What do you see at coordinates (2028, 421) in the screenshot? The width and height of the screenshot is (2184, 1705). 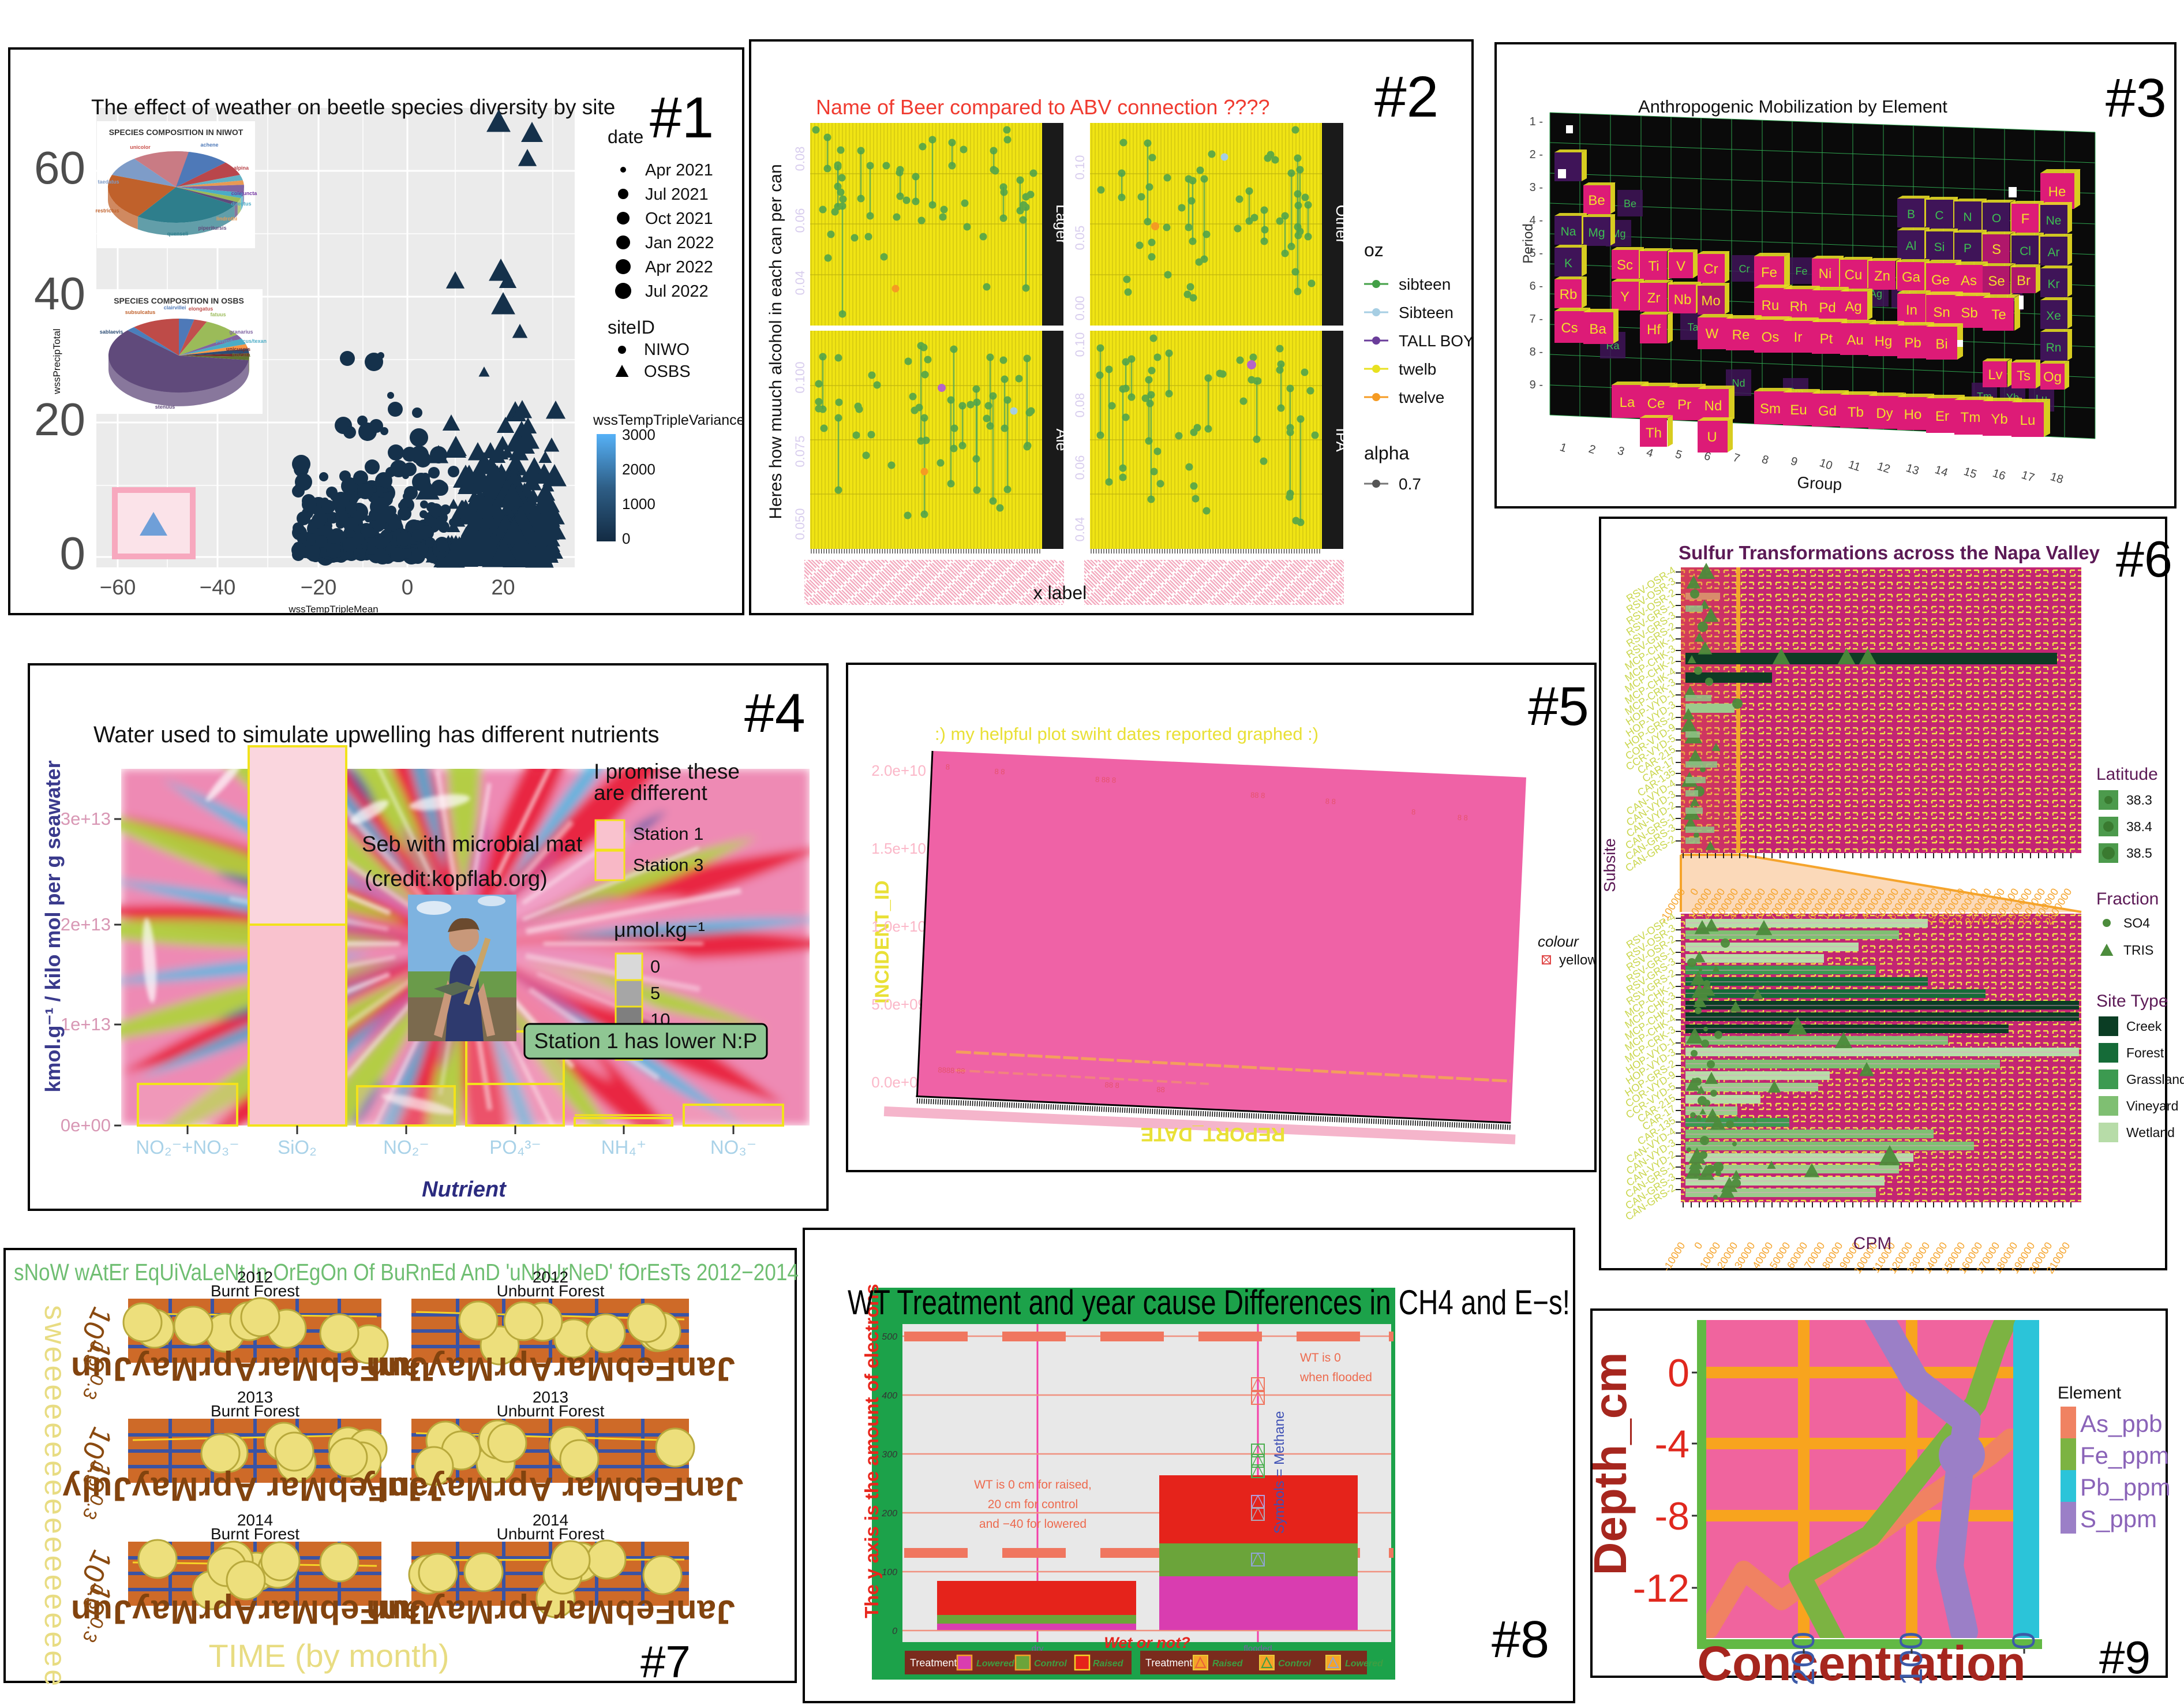 I see `svg-text: Lu` at bounding box center [2028, 421].